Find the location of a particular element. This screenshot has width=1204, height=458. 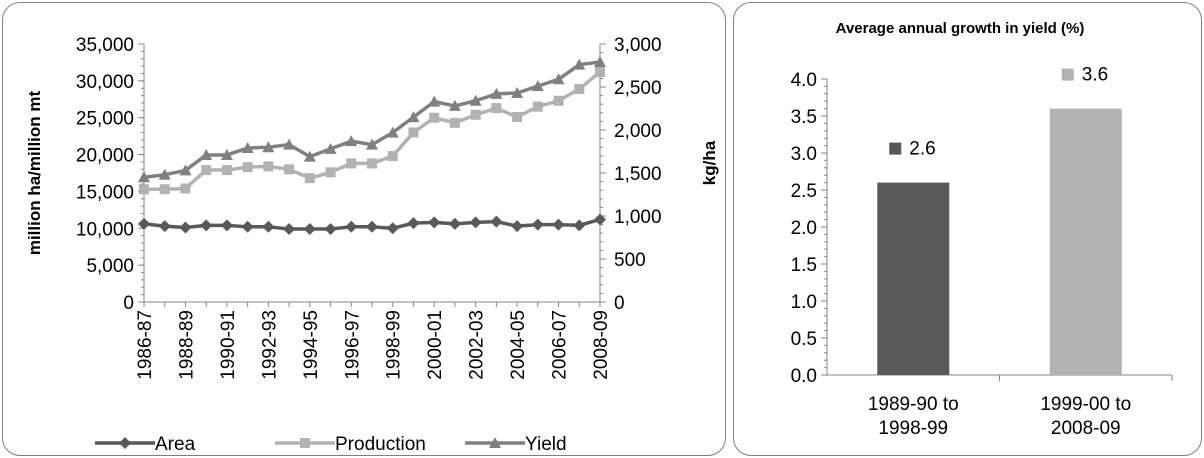

right-y-tick-label: 2,500 is located at coordinates (638, 88).